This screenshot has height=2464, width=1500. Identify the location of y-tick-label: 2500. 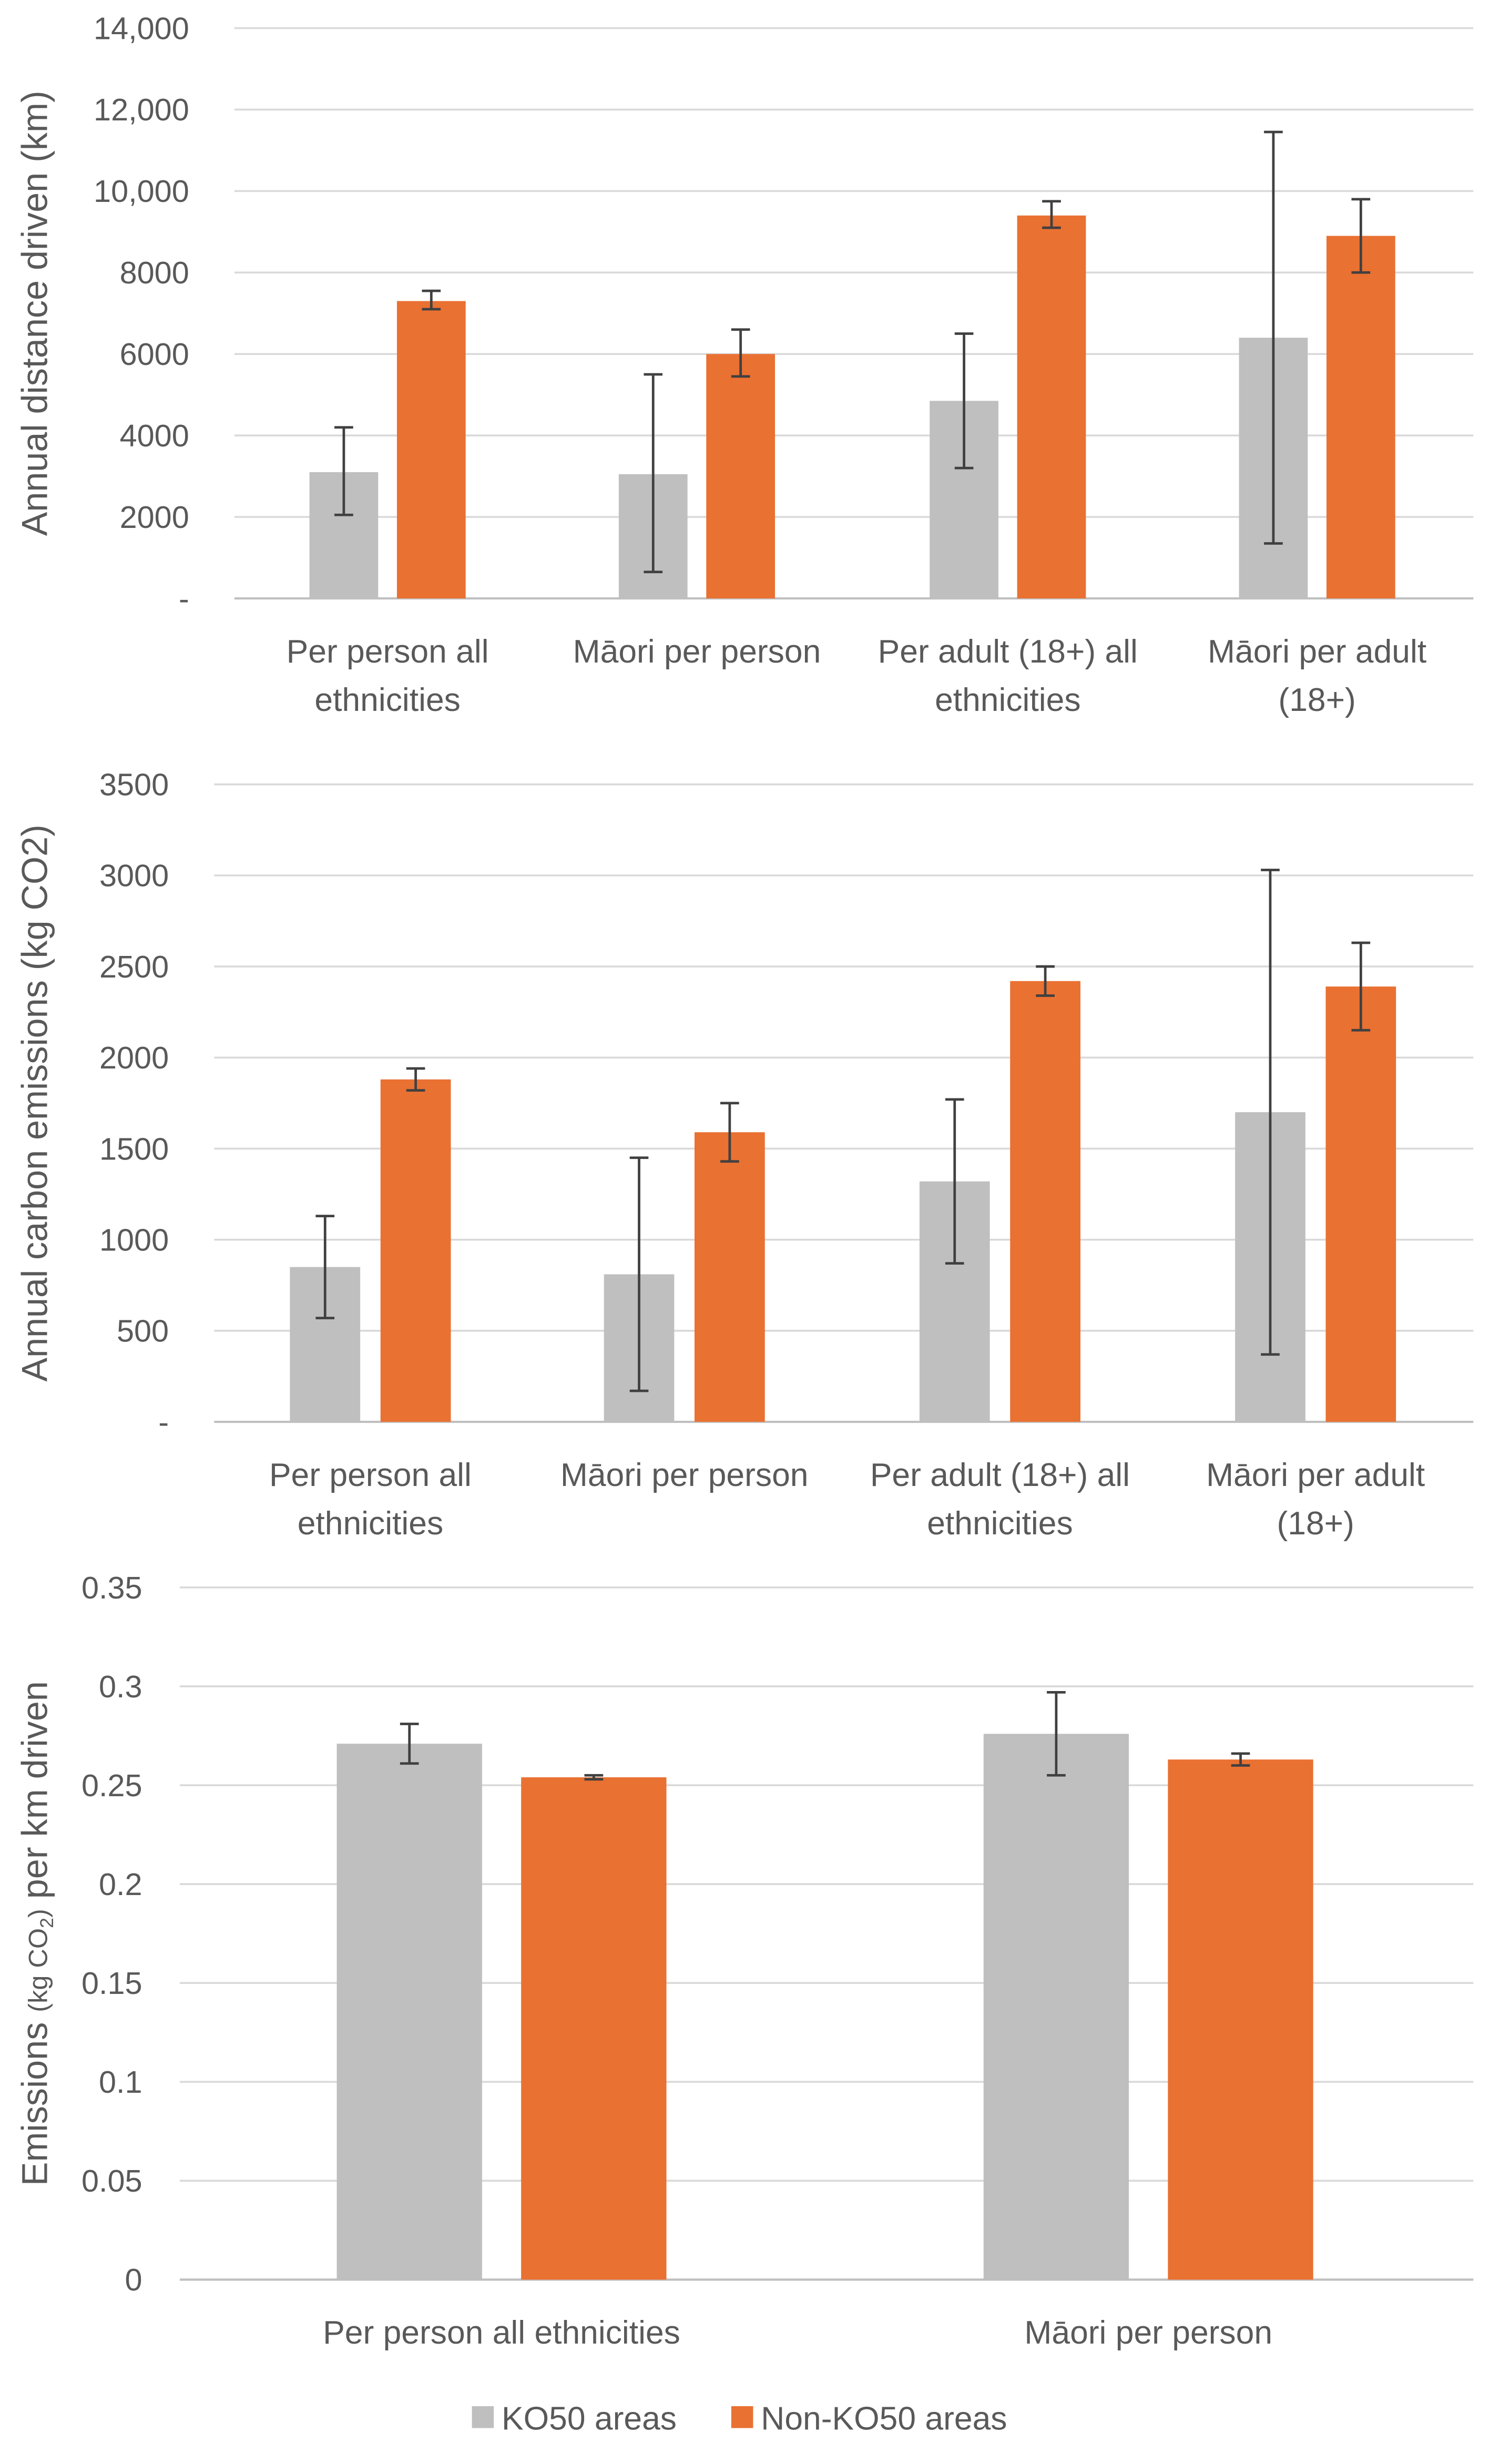
(134, 966).